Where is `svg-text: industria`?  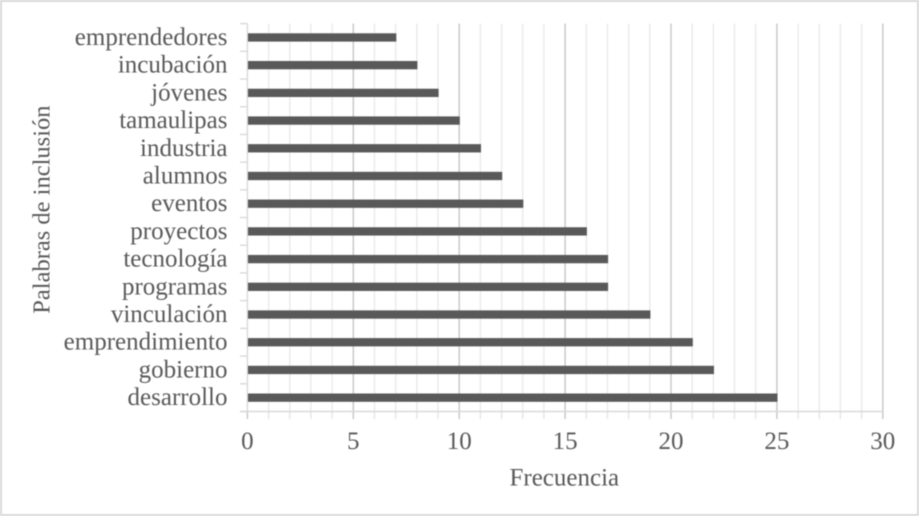
svg-text: industria is located at coordinates (184, 148).